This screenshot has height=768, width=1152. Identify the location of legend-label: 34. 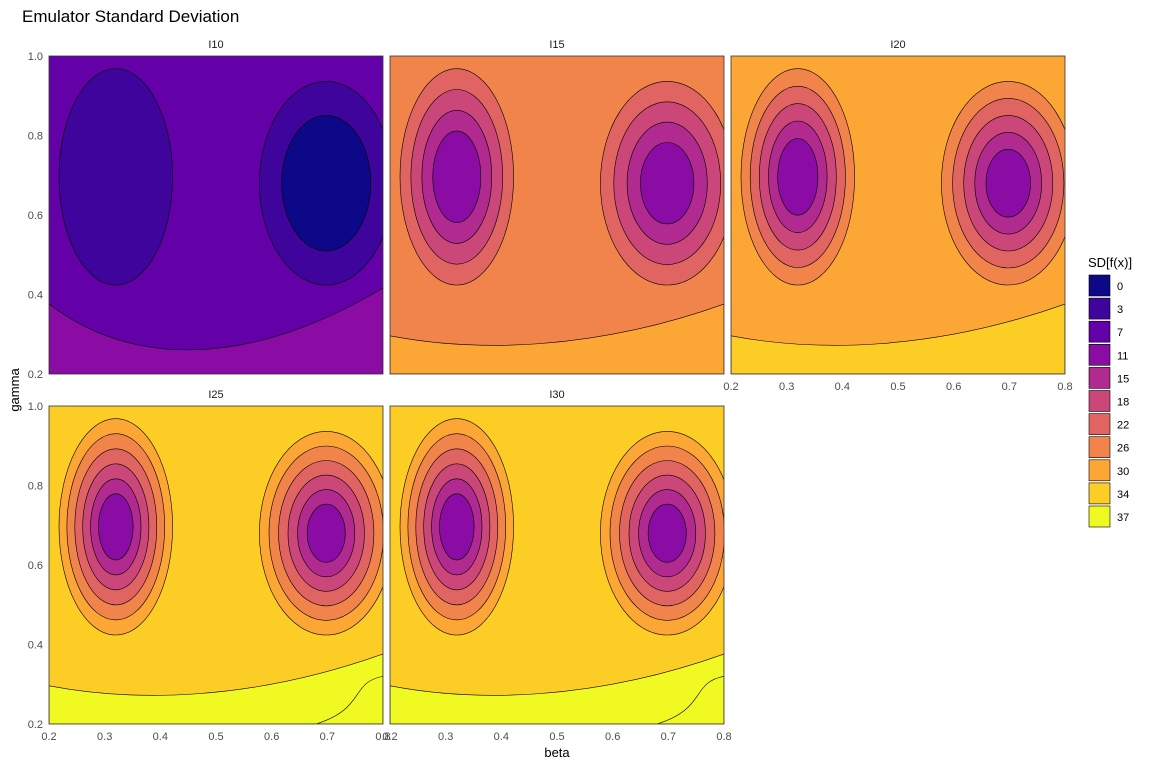
(1123, 495).